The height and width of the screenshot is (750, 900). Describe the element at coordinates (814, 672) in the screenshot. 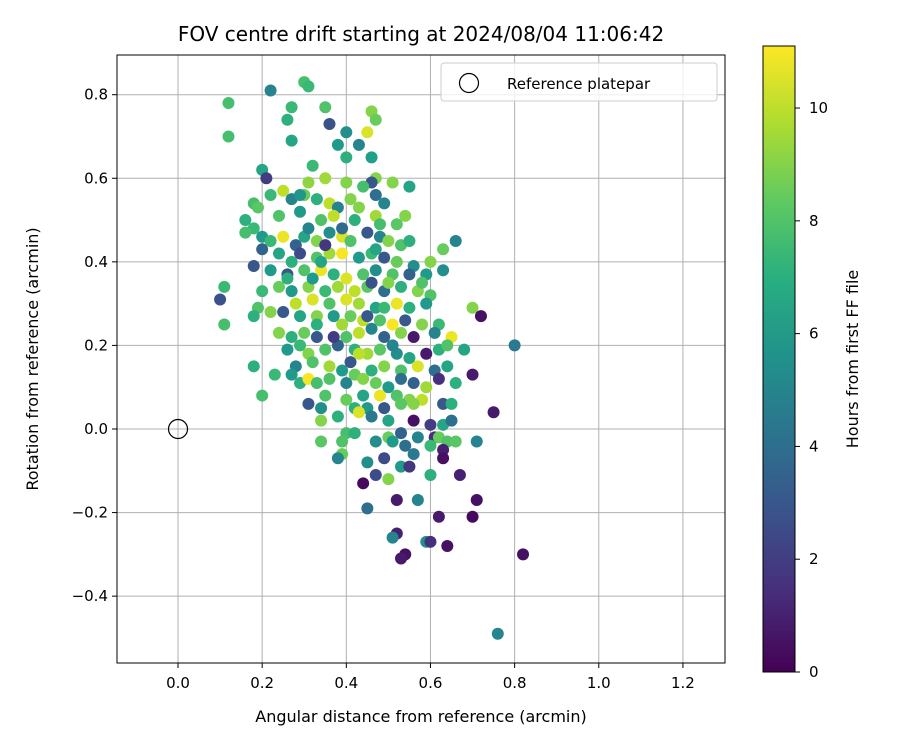

I see `colorbar-tick-label: 0` at that location.